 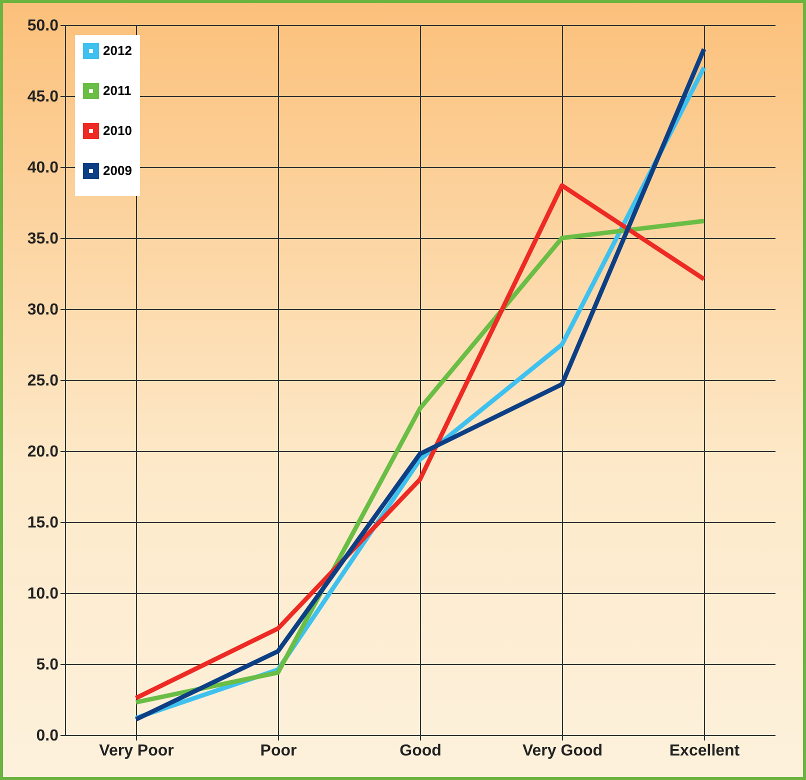 I want to click on y-tick-label: 25.0, so click(x=43, y=381).